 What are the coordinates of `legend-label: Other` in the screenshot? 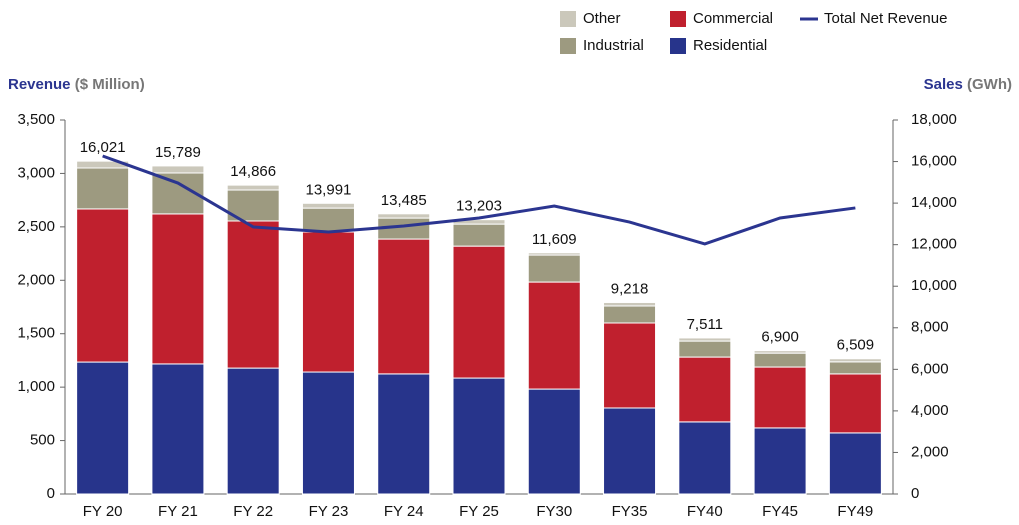 It's located at (602, 18).